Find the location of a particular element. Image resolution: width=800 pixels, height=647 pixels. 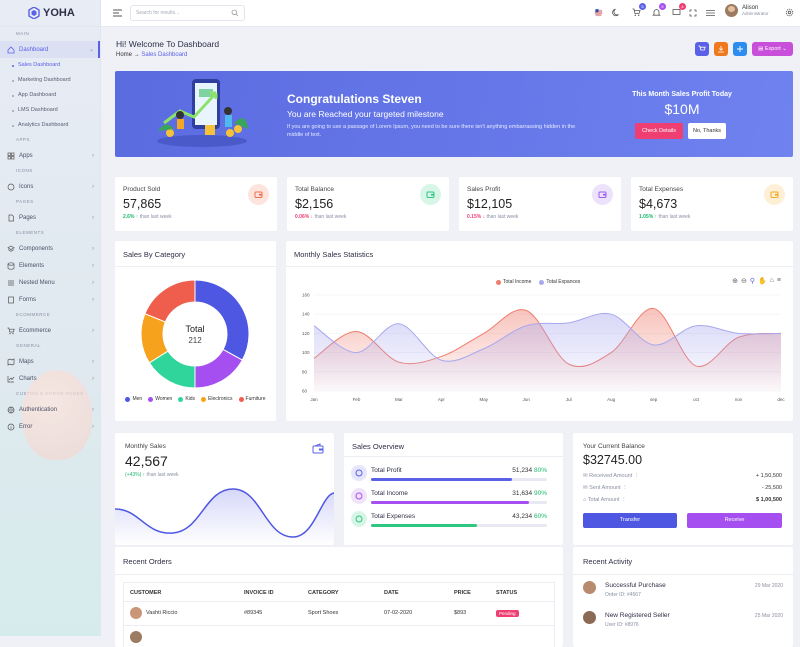

pan-icon: ✋ is located at coordinates (762, 281).